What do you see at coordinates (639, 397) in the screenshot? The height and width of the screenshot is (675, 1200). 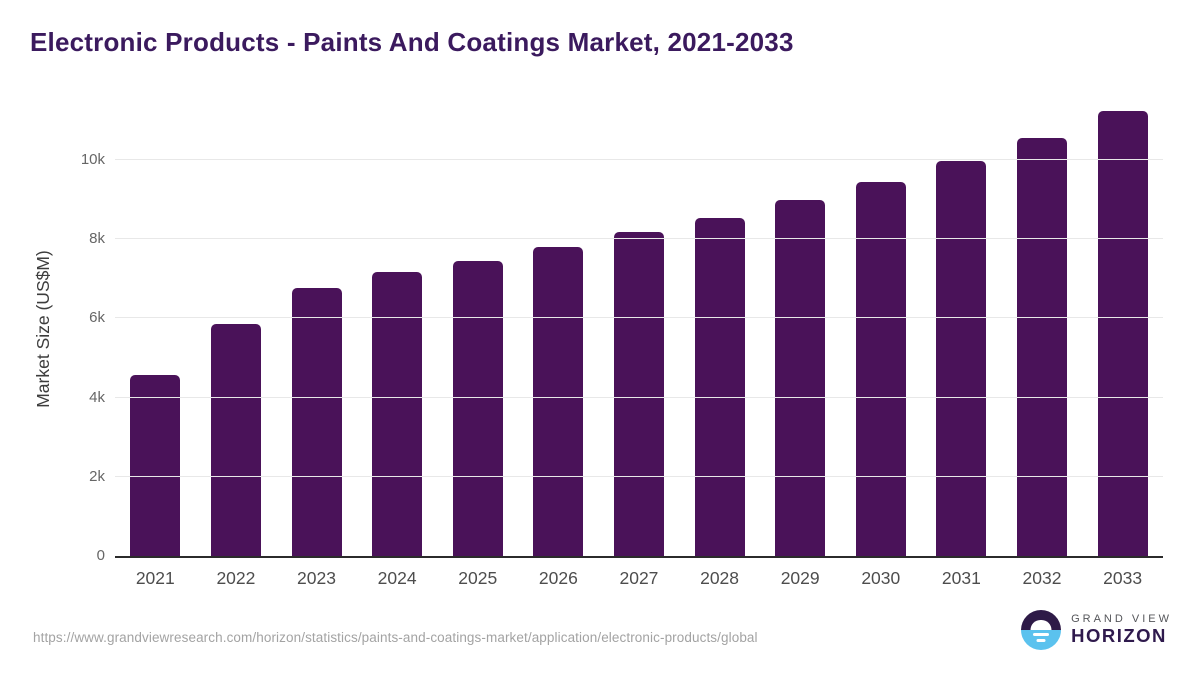 I see `gridline-4k` at bounding box center [639, 397].